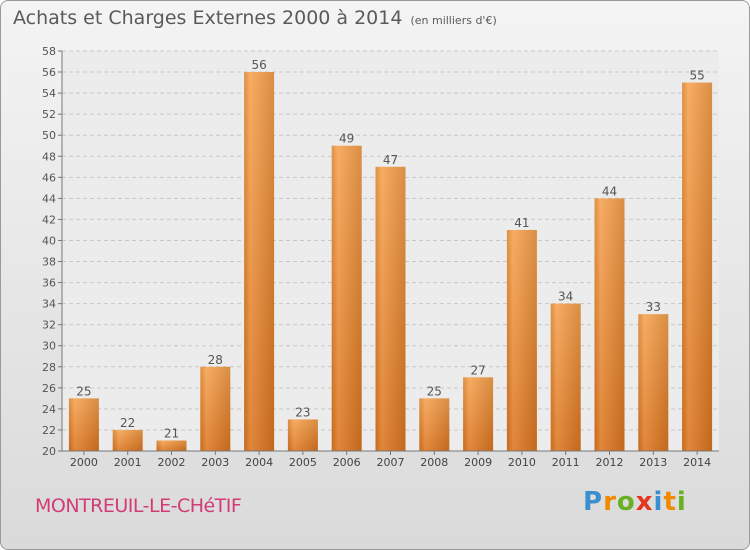 This screenshot has height=550, width=750. What do you see at coordinates (49, 177) in the screenshot?
I see `y-tick-label: 46` at bounding box center [49, 177].